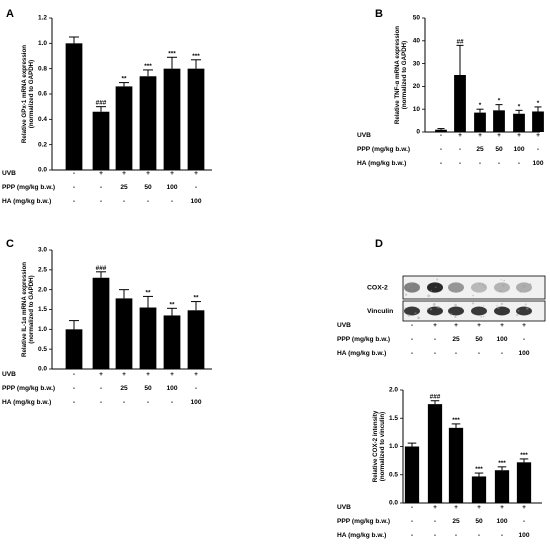 The image size is (550, 549). What do you see at coordinates (172, 173) in the screenshot?
I see `treatment-table-cell-0-4: +` at bounding box center [172, 173].